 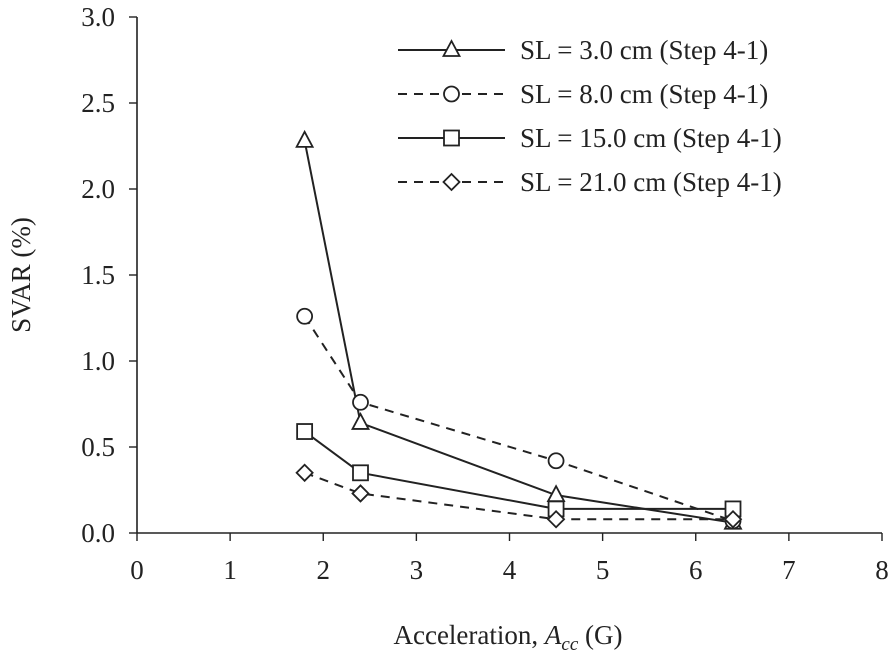 I want to click on legend-marker-square, so click(x=451, y=138).